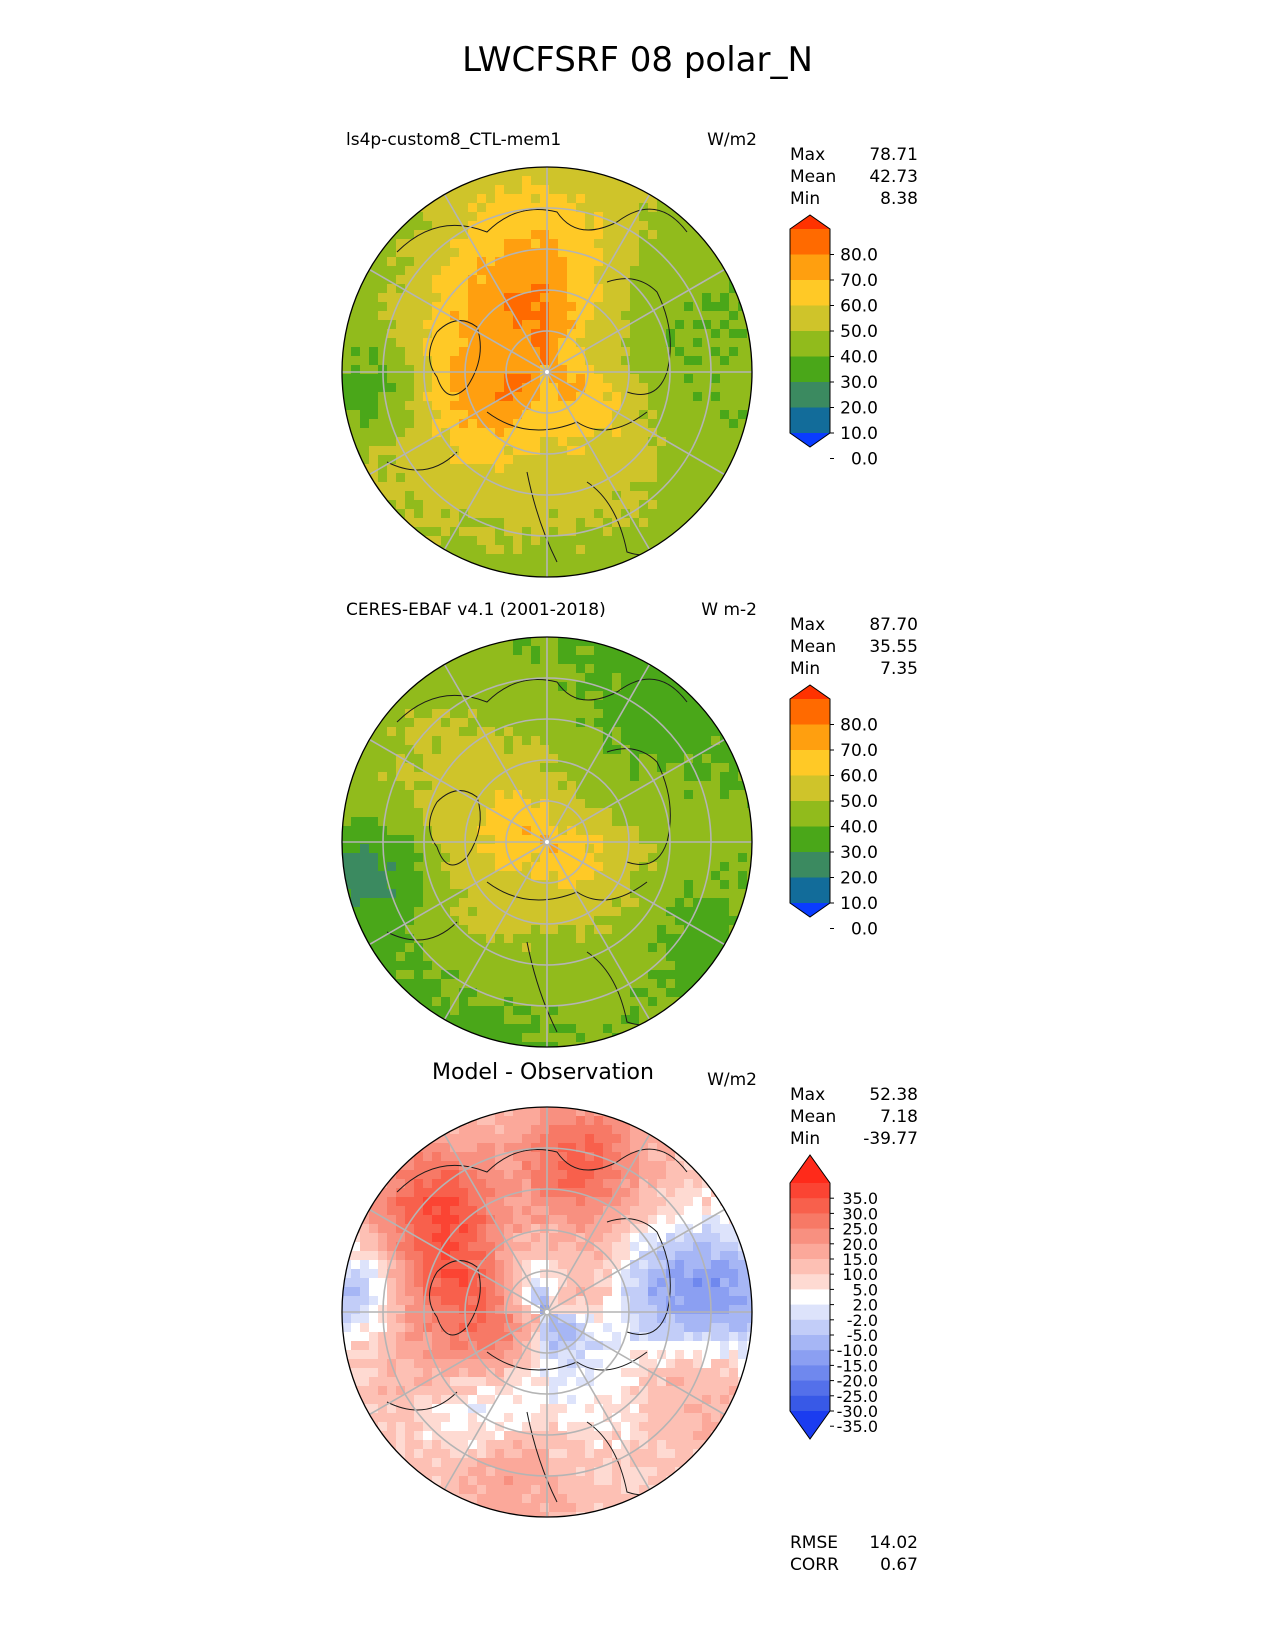  What do you see at coordinates (865, 1305) in the screenshot?
I see `colorbar-tick-label: 2.0` at bounding box center [865, 1305].